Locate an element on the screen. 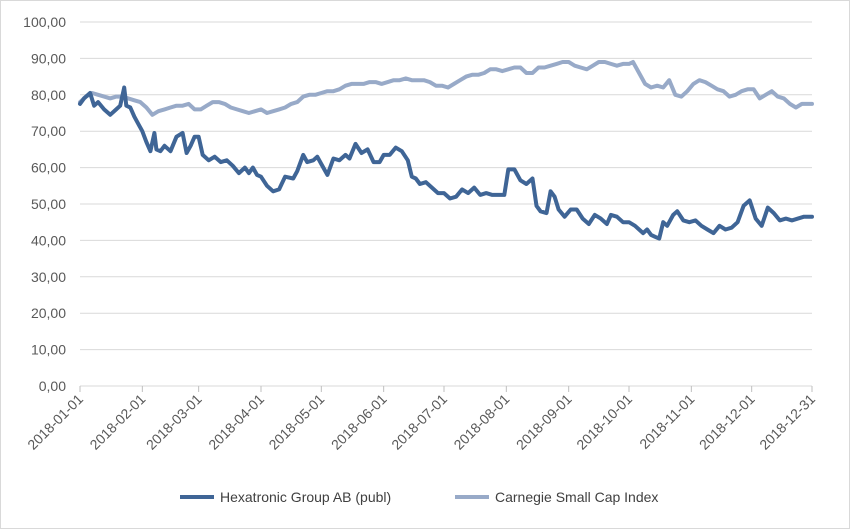 The height and width of the screenshot is (529, 850). x-tick-label: 2018-04-01 is located at coordinates (236, 422).